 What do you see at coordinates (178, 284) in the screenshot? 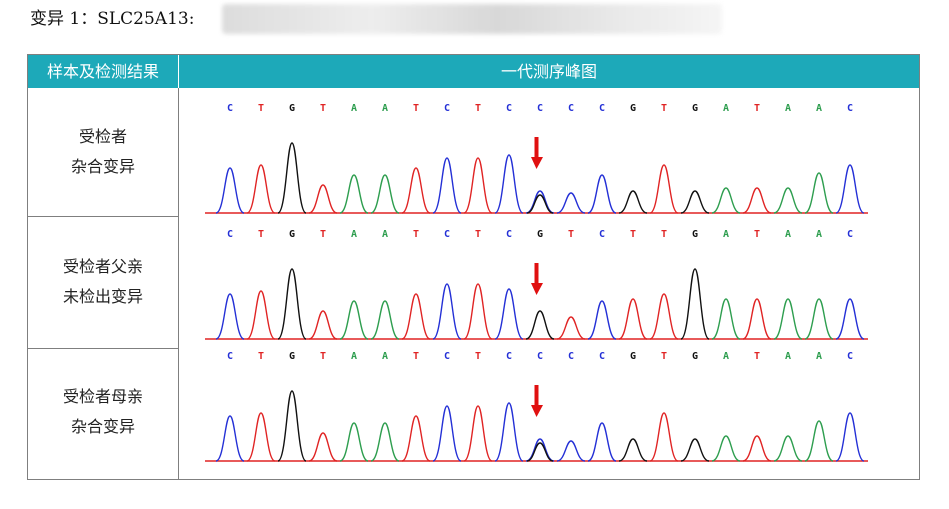
I see `column-divider` at bounding box center [178, 284].